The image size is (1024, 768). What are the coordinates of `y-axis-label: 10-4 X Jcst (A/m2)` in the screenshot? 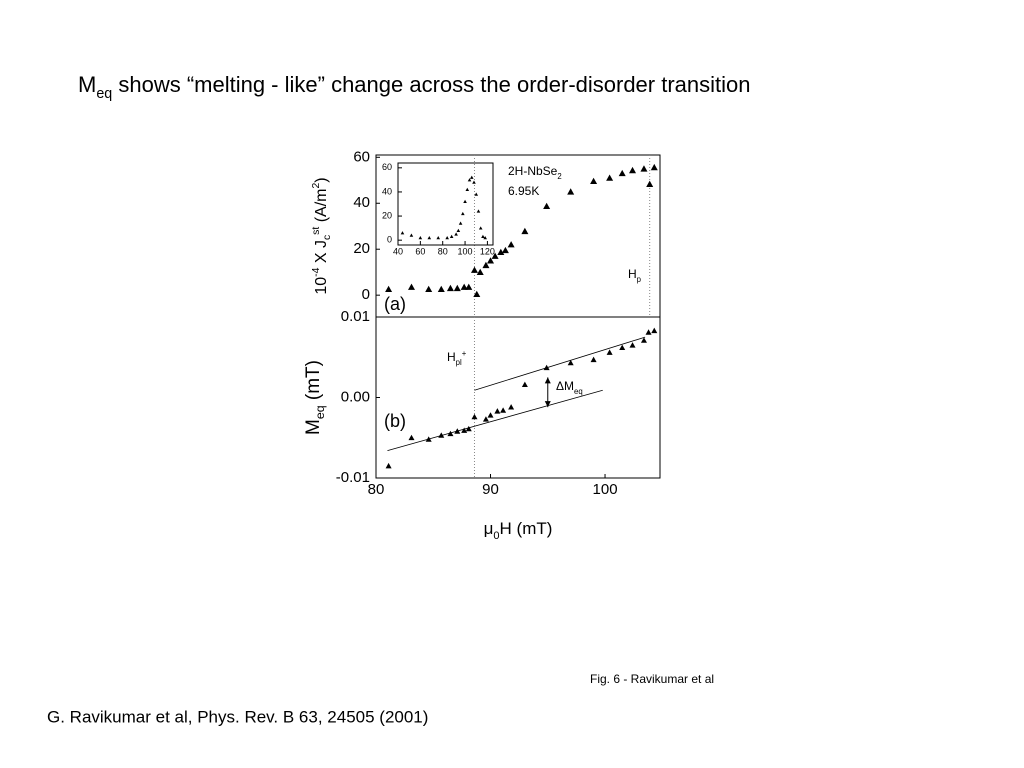 It's located at (322, 235).